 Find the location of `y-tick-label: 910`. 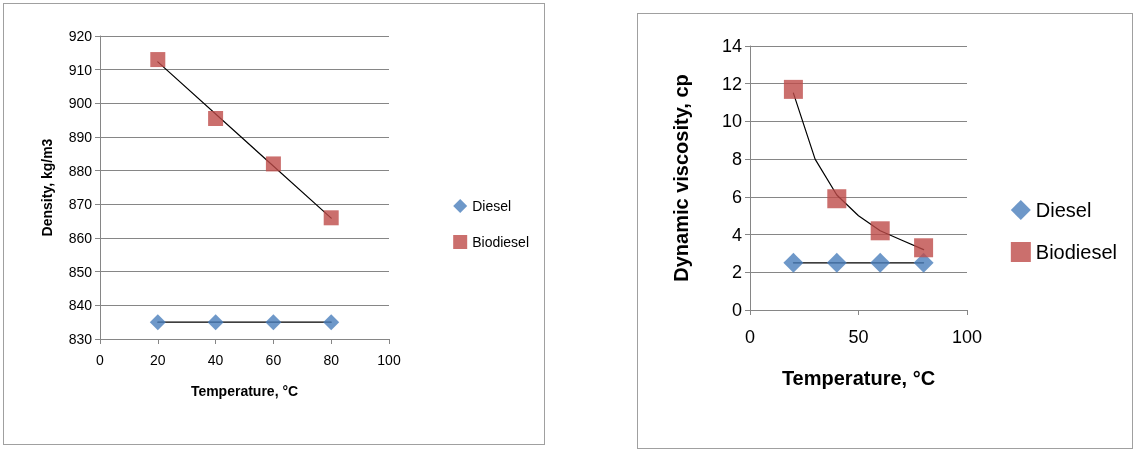

y-tick-label: 910 is located at coordinates (80, 69).